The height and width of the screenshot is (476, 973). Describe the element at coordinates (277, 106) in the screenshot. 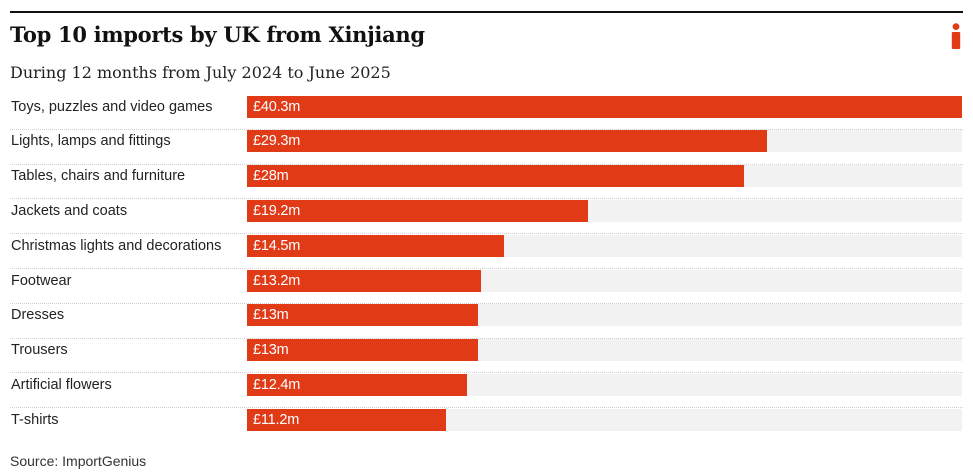

I see `bar-value-label: £40.3m` at that location.